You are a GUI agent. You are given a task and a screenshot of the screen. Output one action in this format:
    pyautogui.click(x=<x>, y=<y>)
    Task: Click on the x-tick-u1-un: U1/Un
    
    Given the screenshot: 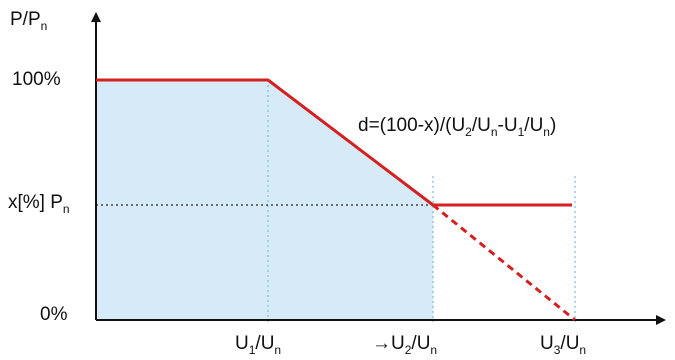 What is the action you would take?
    pyautogui.click(x=258, y=345)
    